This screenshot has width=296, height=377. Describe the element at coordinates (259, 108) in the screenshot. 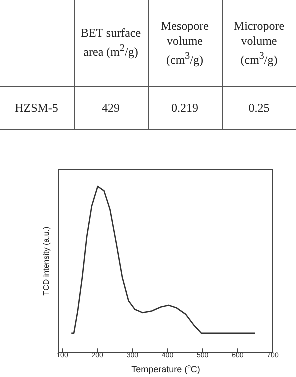

I see `text: 0.25` at that location.